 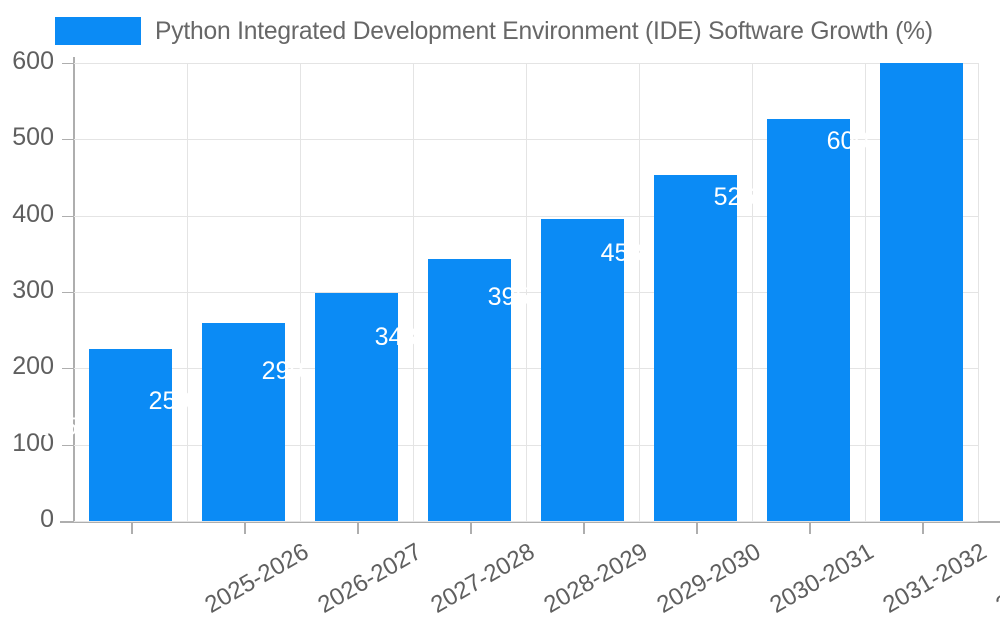 What do you see at coordinates (256, 578) in the screenshot?
I see `x-axis-tick-label: 2025-2026` at bounding box center [256, 578].